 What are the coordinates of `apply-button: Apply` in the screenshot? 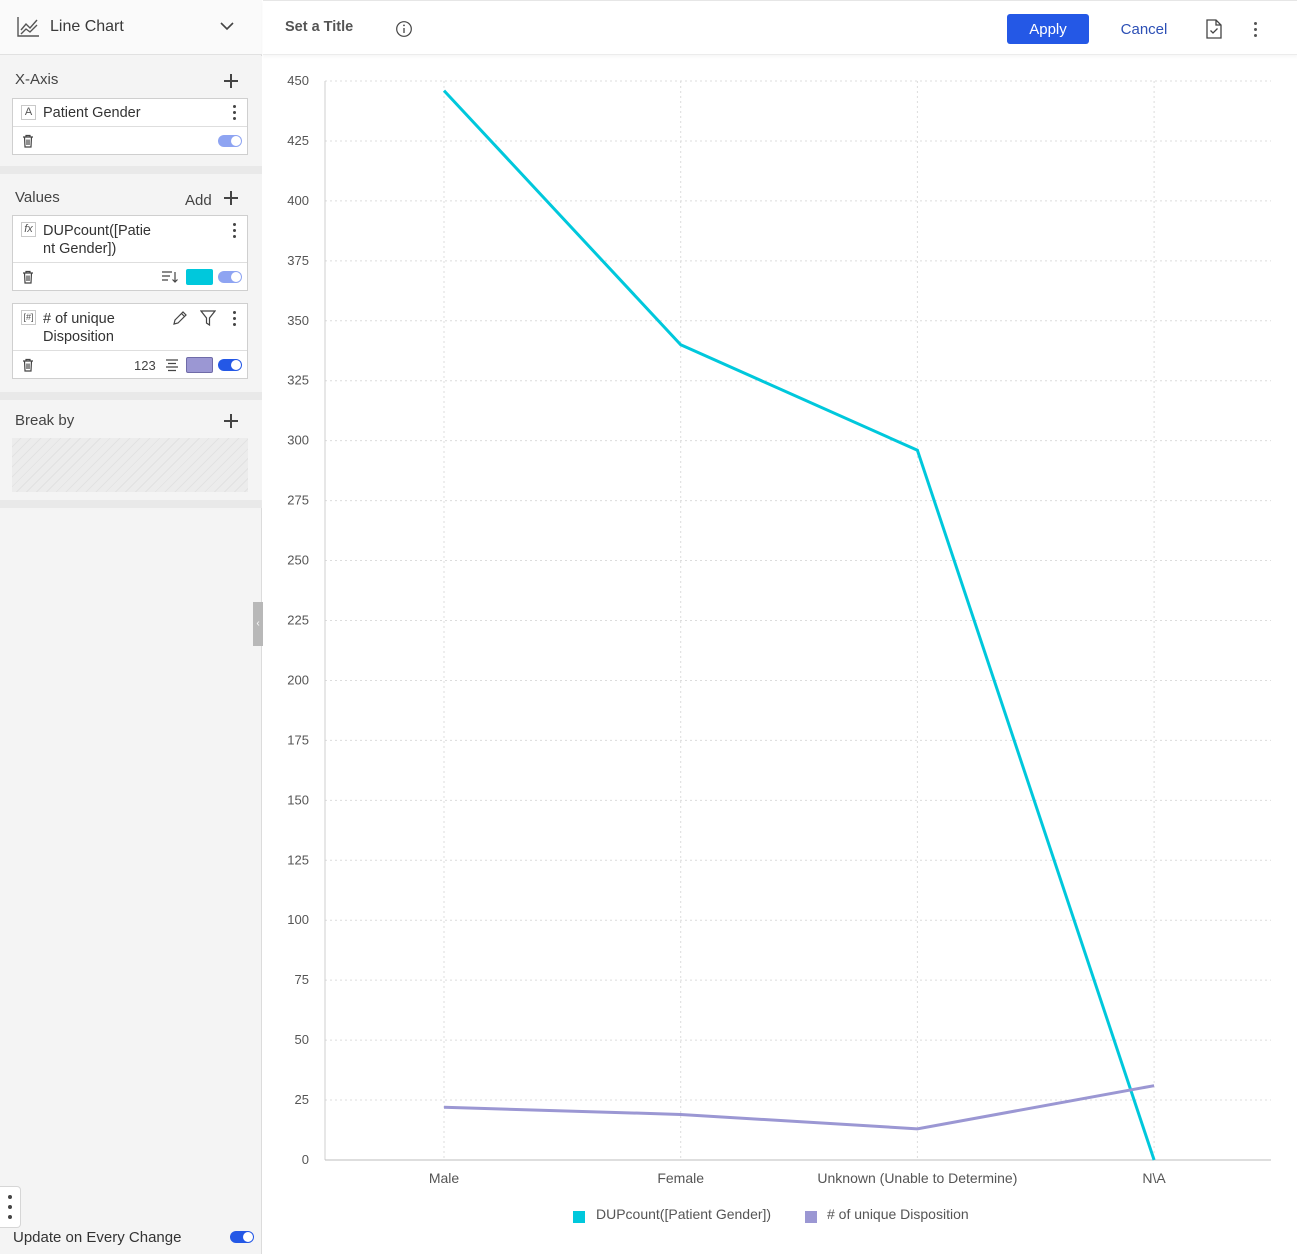 It's located at (1048, 29).